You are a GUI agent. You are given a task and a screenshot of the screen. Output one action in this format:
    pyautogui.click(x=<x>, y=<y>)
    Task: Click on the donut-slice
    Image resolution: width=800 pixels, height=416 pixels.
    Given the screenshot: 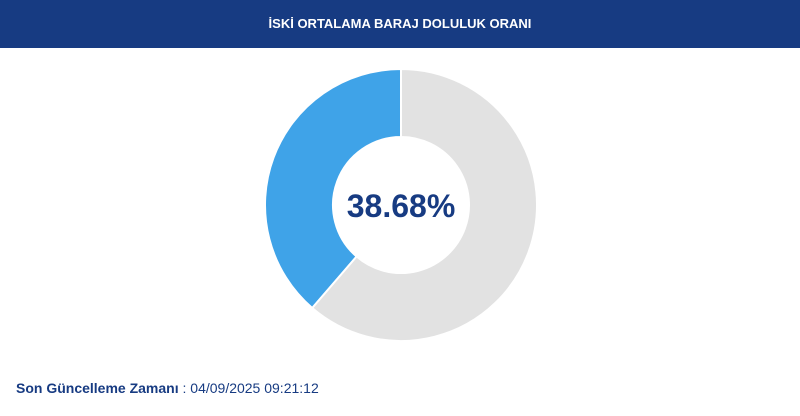 What is the action you would take?
    pyautogui.click(x=333, y=188)
    